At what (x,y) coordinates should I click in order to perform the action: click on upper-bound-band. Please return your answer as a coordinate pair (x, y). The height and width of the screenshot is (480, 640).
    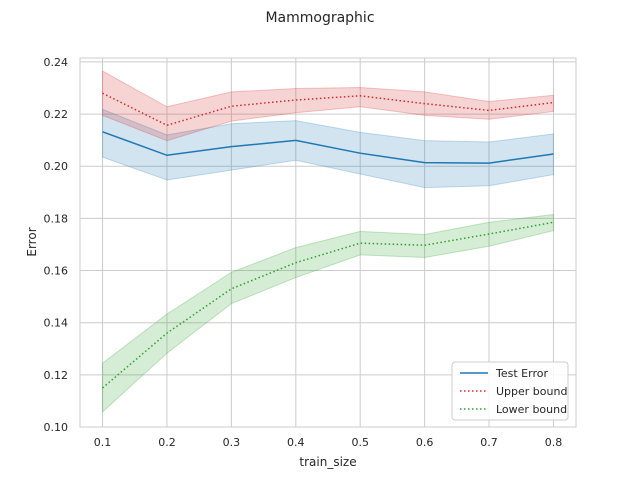
    Looking at the image, I should click on (328, 106).